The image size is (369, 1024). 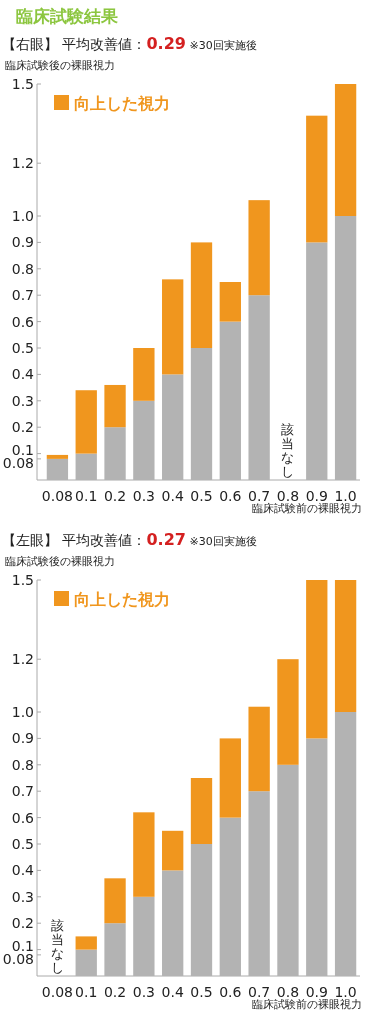 I want to click on chart-subtitle: 【左眼】 平均改善値：0.27 ※30回実施後, so click(x=129, y=539).